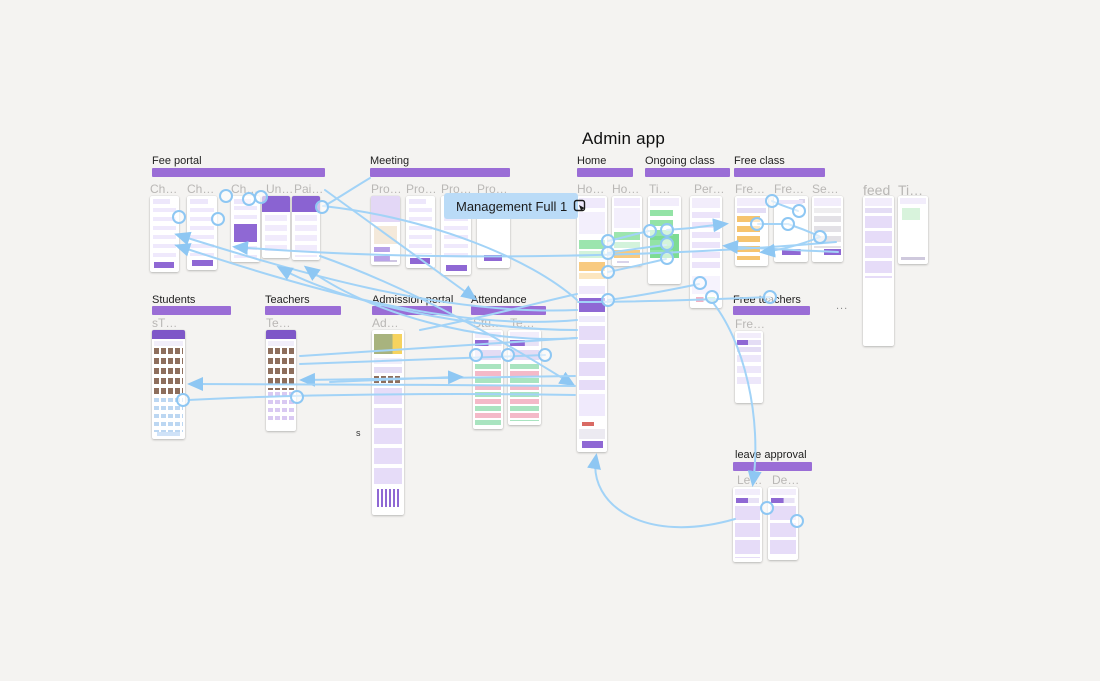  What do you see at coordinates (174, 300) in the screenshot?
I see `section-title-students: Students` at bounding box center [174, 300].